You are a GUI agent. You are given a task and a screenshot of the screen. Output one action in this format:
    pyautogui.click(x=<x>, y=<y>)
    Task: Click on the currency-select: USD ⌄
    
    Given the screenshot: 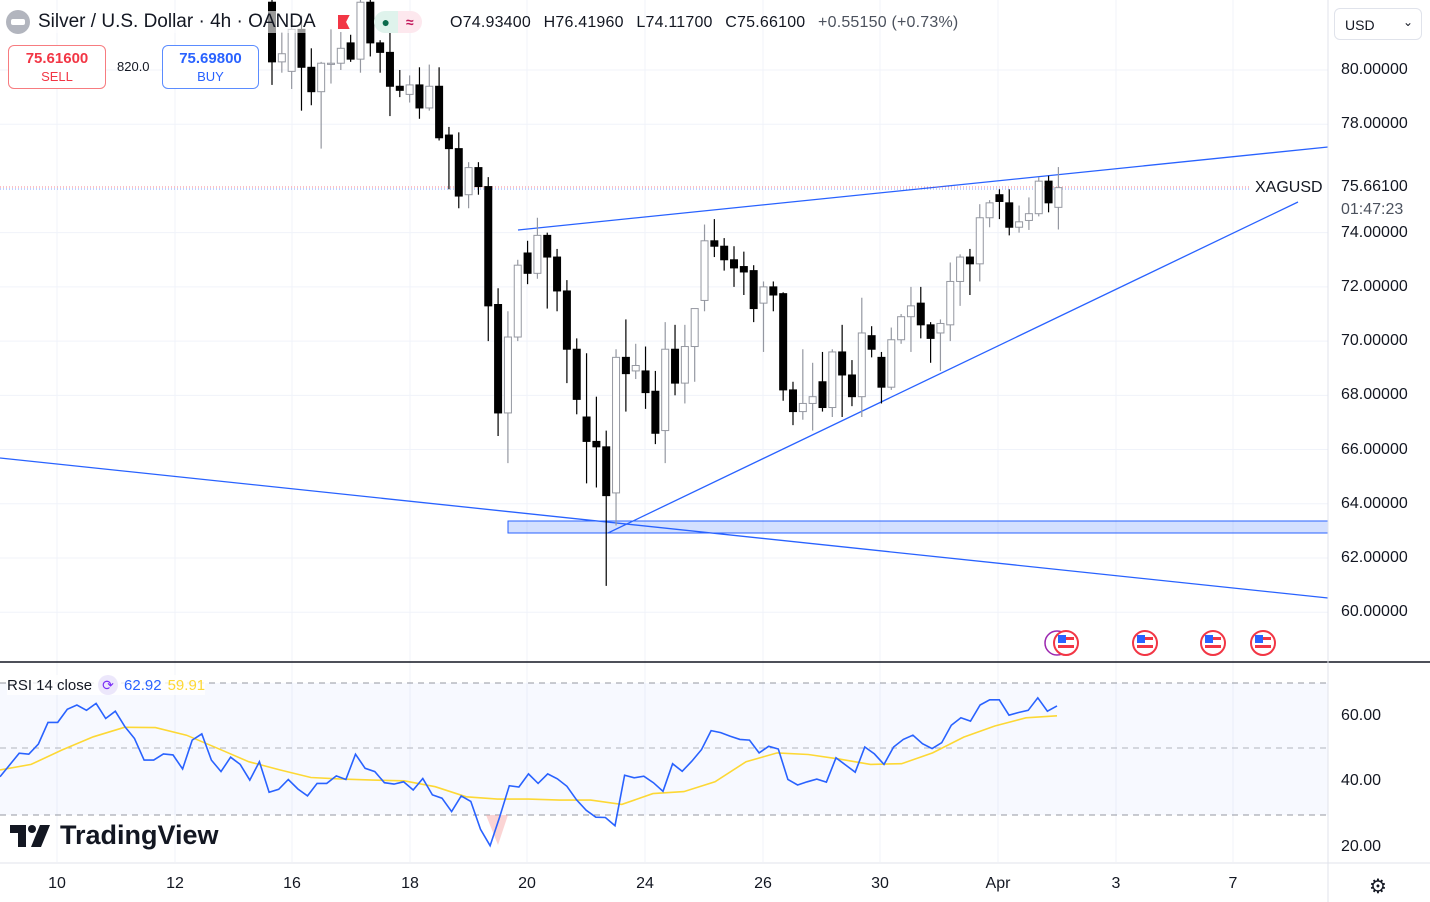 What is the action you would take?
    pyautogui.click(x=1378, y=24)
    